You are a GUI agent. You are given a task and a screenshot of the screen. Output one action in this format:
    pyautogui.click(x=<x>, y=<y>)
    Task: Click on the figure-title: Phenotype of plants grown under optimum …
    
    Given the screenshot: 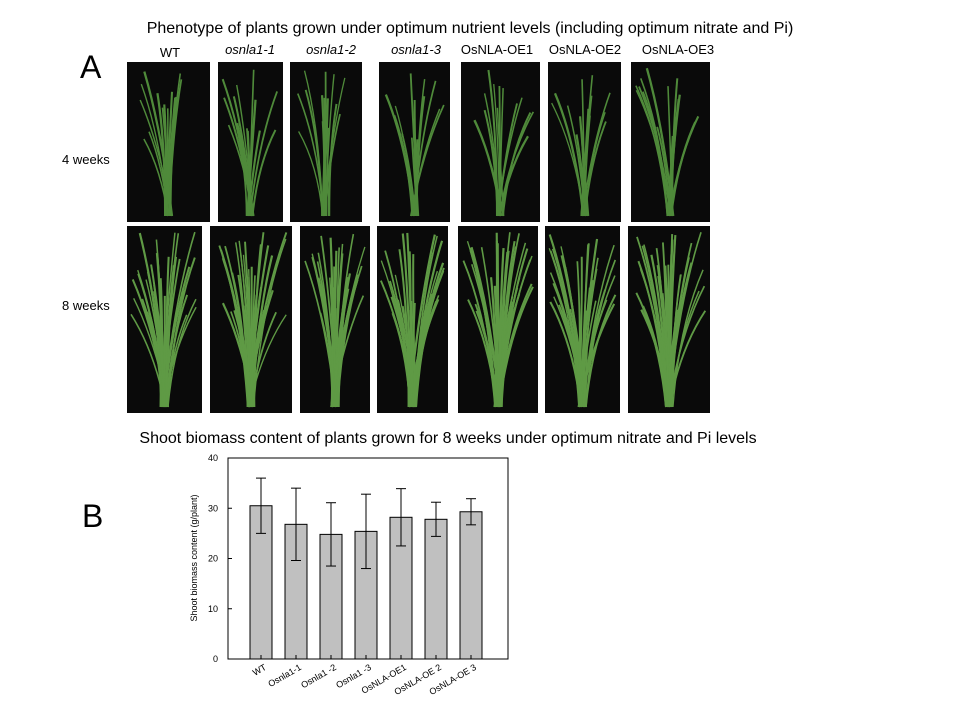 What is the action you would take?
    pyautogui.click(x=470, y=28)
    